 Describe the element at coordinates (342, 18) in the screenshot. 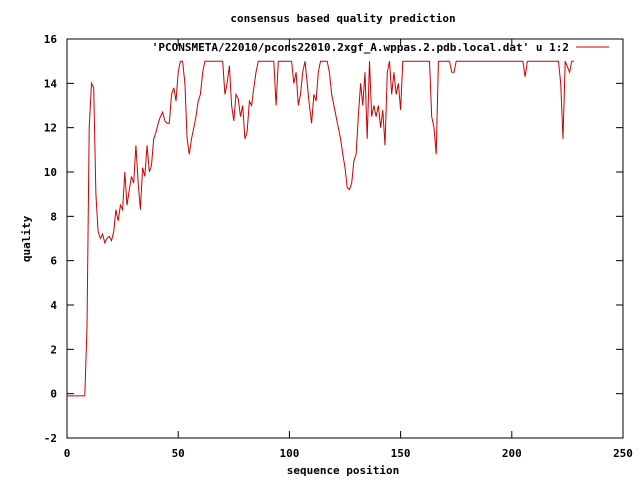

I see `chart-title: consensus based quality prediction` at that location.